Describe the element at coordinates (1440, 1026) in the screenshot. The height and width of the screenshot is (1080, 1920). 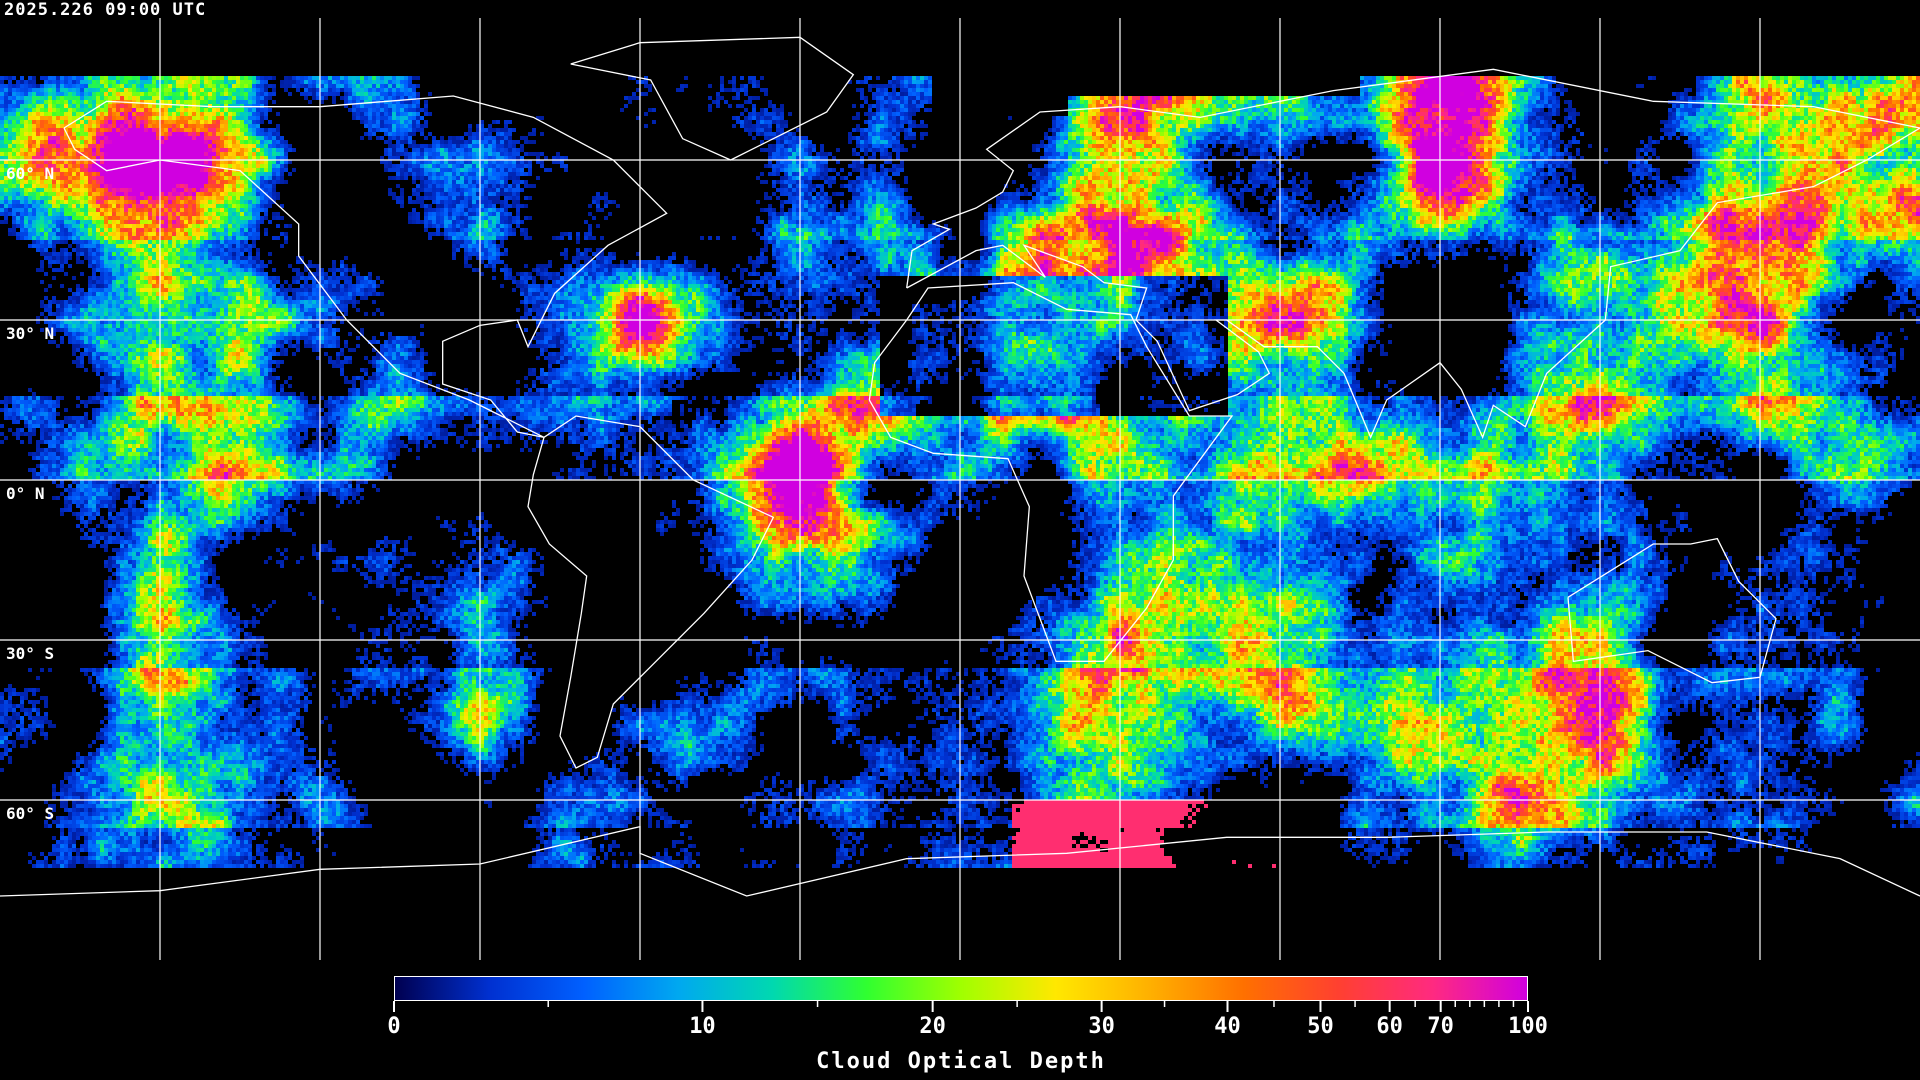
I see `colorbar-tick-label: 70` at that location.